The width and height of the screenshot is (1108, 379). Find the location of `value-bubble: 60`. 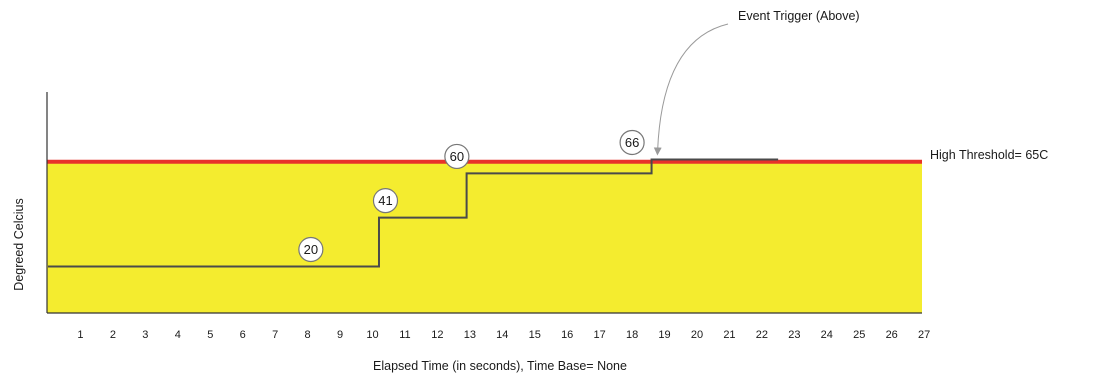

value-bubble: 60 is located at coordinates (457, 156).